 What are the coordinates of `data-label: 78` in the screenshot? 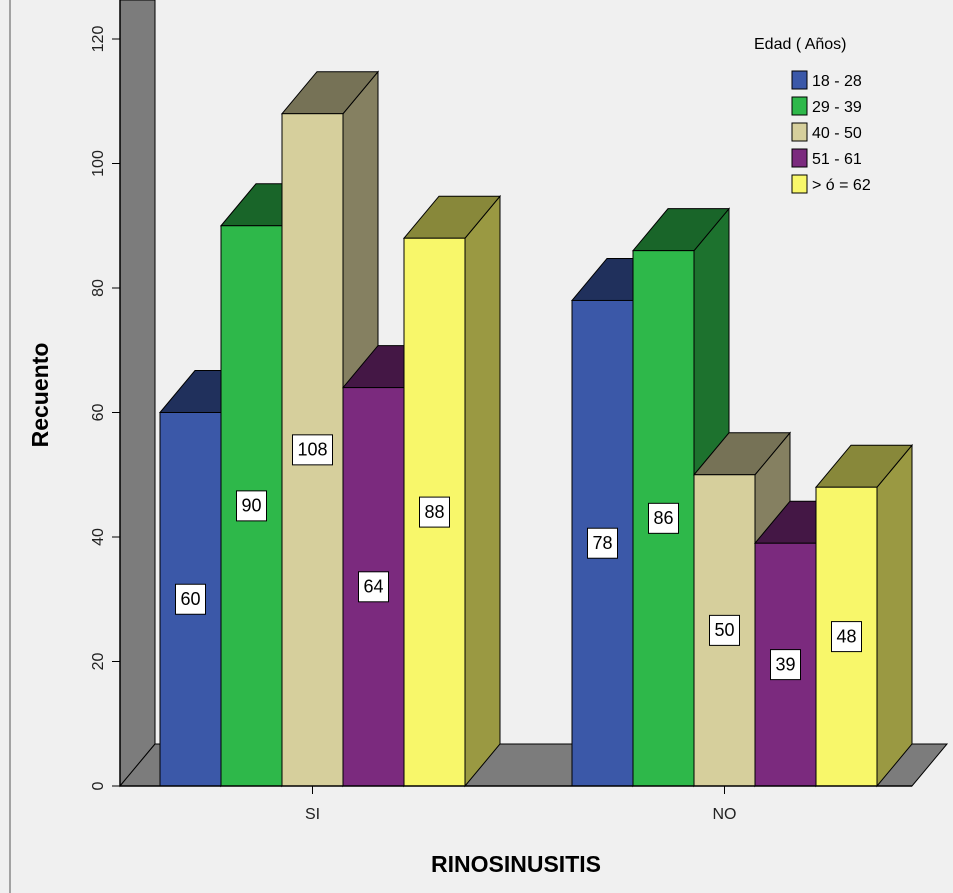 It's located at (602, 543).